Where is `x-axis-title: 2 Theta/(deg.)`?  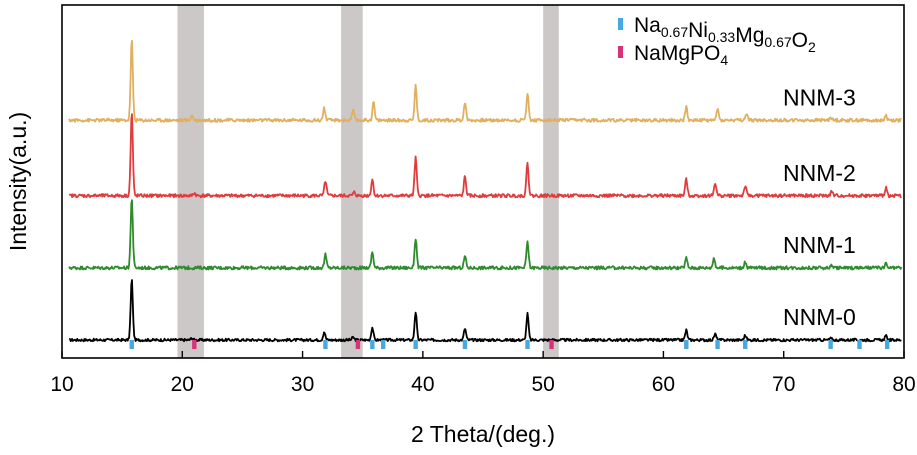 x-axis-title: 2 Theta/(deg.) is located at coordinates (483, 434).